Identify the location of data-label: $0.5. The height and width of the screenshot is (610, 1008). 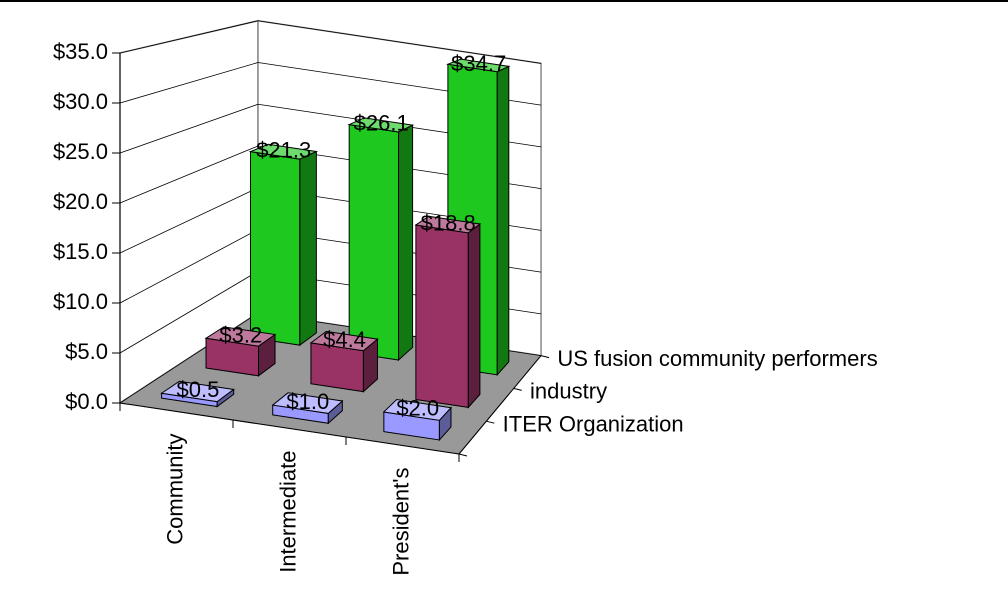
(198, 389).